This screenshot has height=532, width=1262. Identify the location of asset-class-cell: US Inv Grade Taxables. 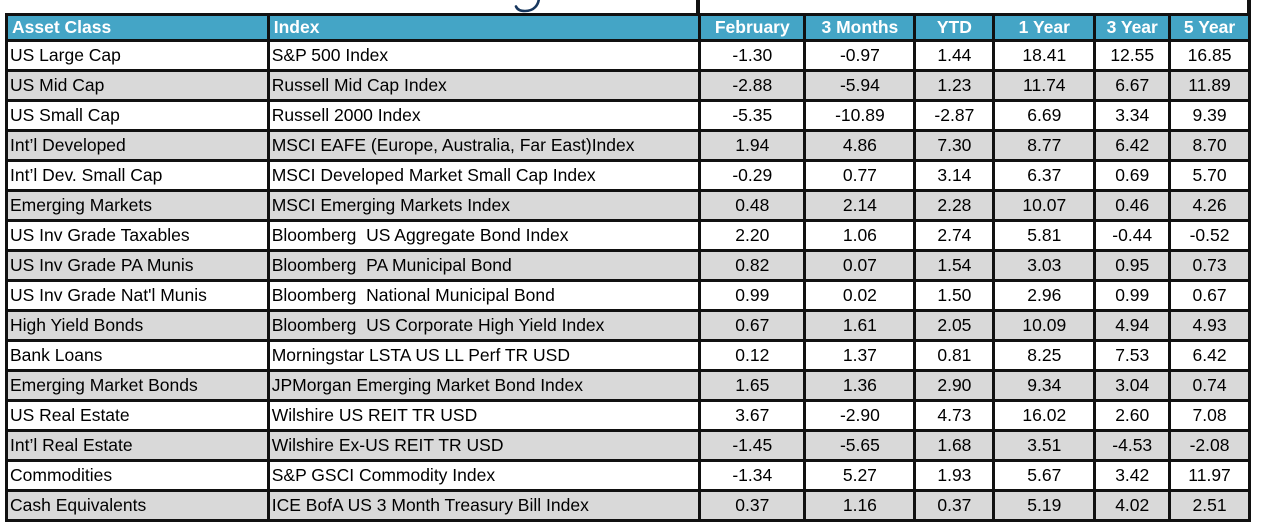
(137, 235).